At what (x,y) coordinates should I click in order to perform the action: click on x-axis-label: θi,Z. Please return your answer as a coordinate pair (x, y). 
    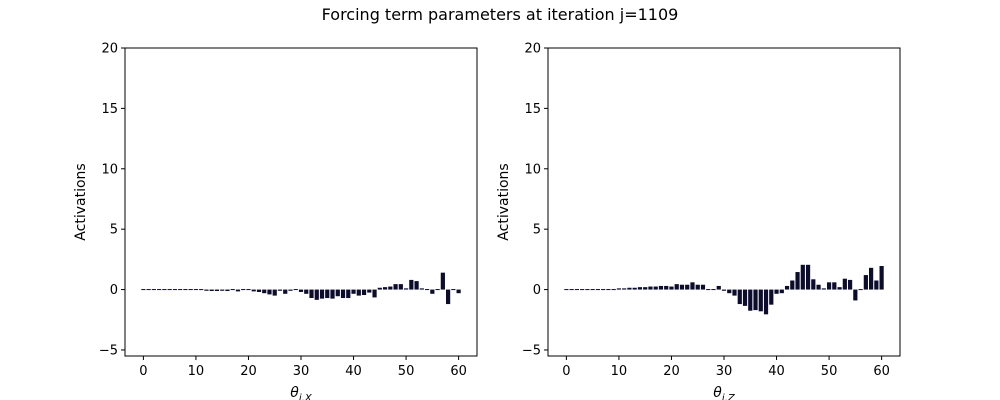
    Looking at the image, I should click on (724, 392).